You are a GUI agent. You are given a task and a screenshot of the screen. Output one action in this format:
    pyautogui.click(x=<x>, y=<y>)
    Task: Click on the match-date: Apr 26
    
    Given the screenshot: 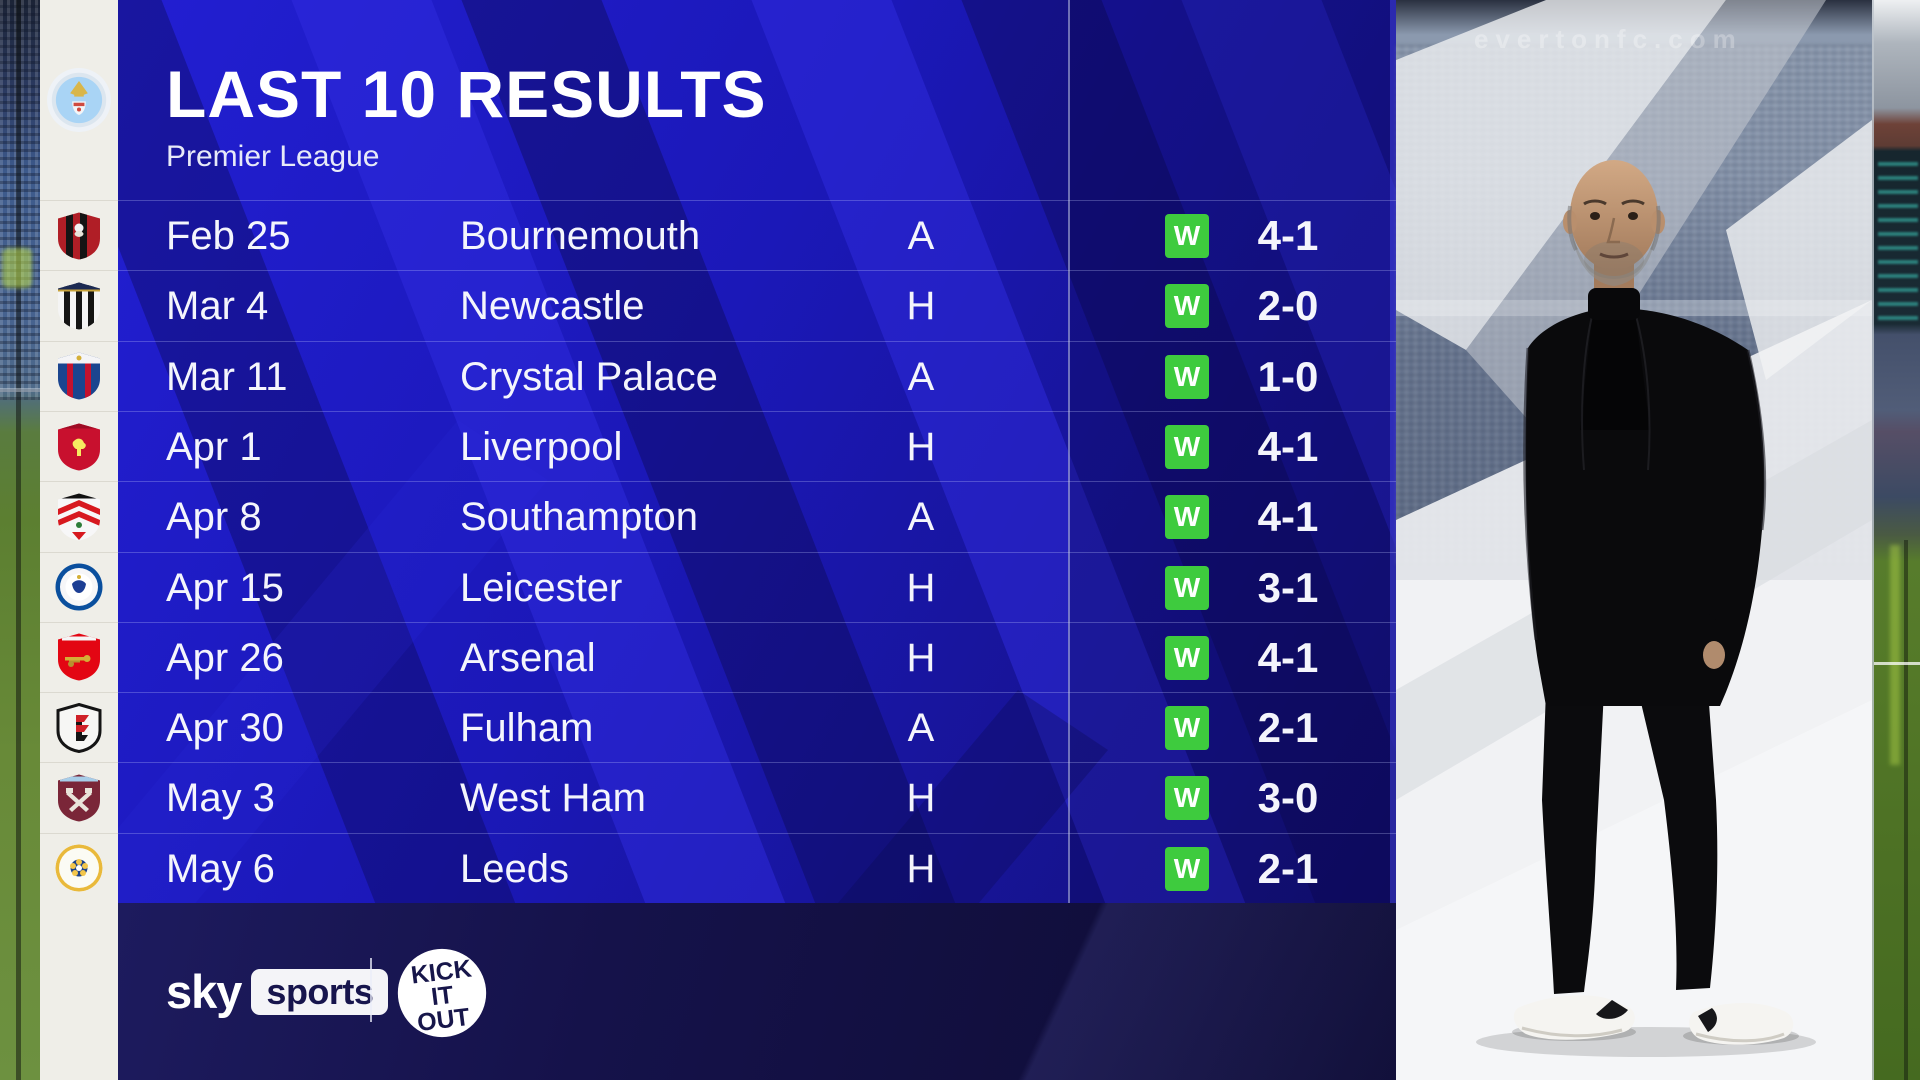 What is the action you would take?
    pyautogui.click(x=225, y=657)
    